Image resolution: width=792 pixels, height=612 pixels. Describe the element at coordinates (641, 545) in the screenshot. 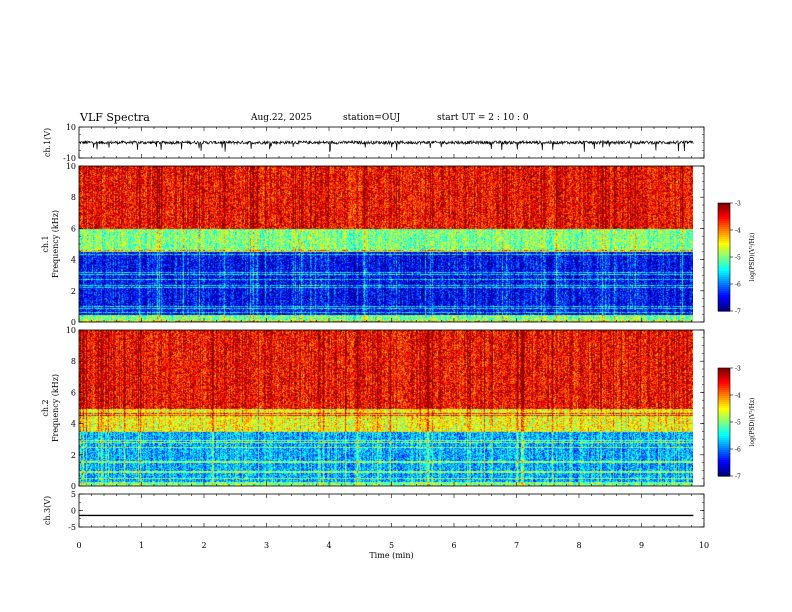

I see `x-tick-label: 9` at that location.